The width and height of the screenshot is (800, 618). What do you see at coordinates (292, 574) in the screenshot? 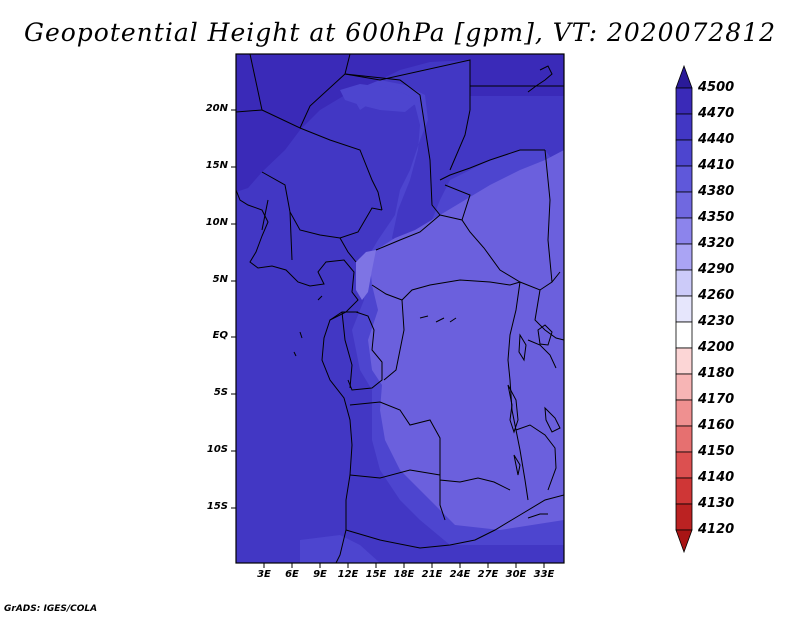
I see `lon-label-6e: 6E` at bounding box center [292, 574].